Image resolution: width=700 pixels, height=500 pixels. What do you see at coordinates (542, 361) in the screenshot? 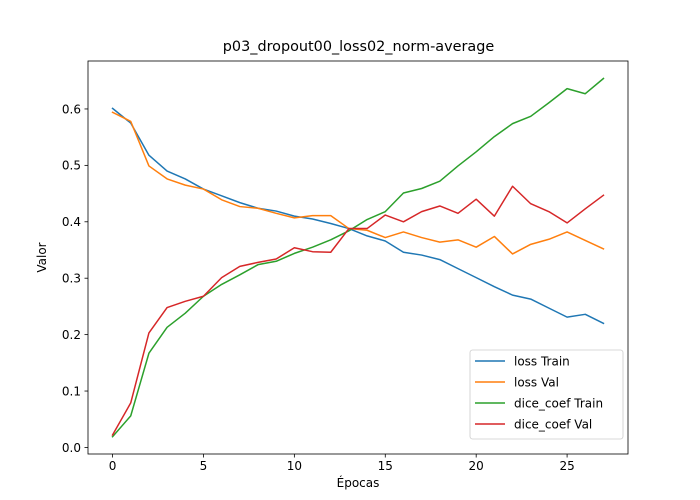
I see `legend-label: loss Train` at bounding box center [542, 361].